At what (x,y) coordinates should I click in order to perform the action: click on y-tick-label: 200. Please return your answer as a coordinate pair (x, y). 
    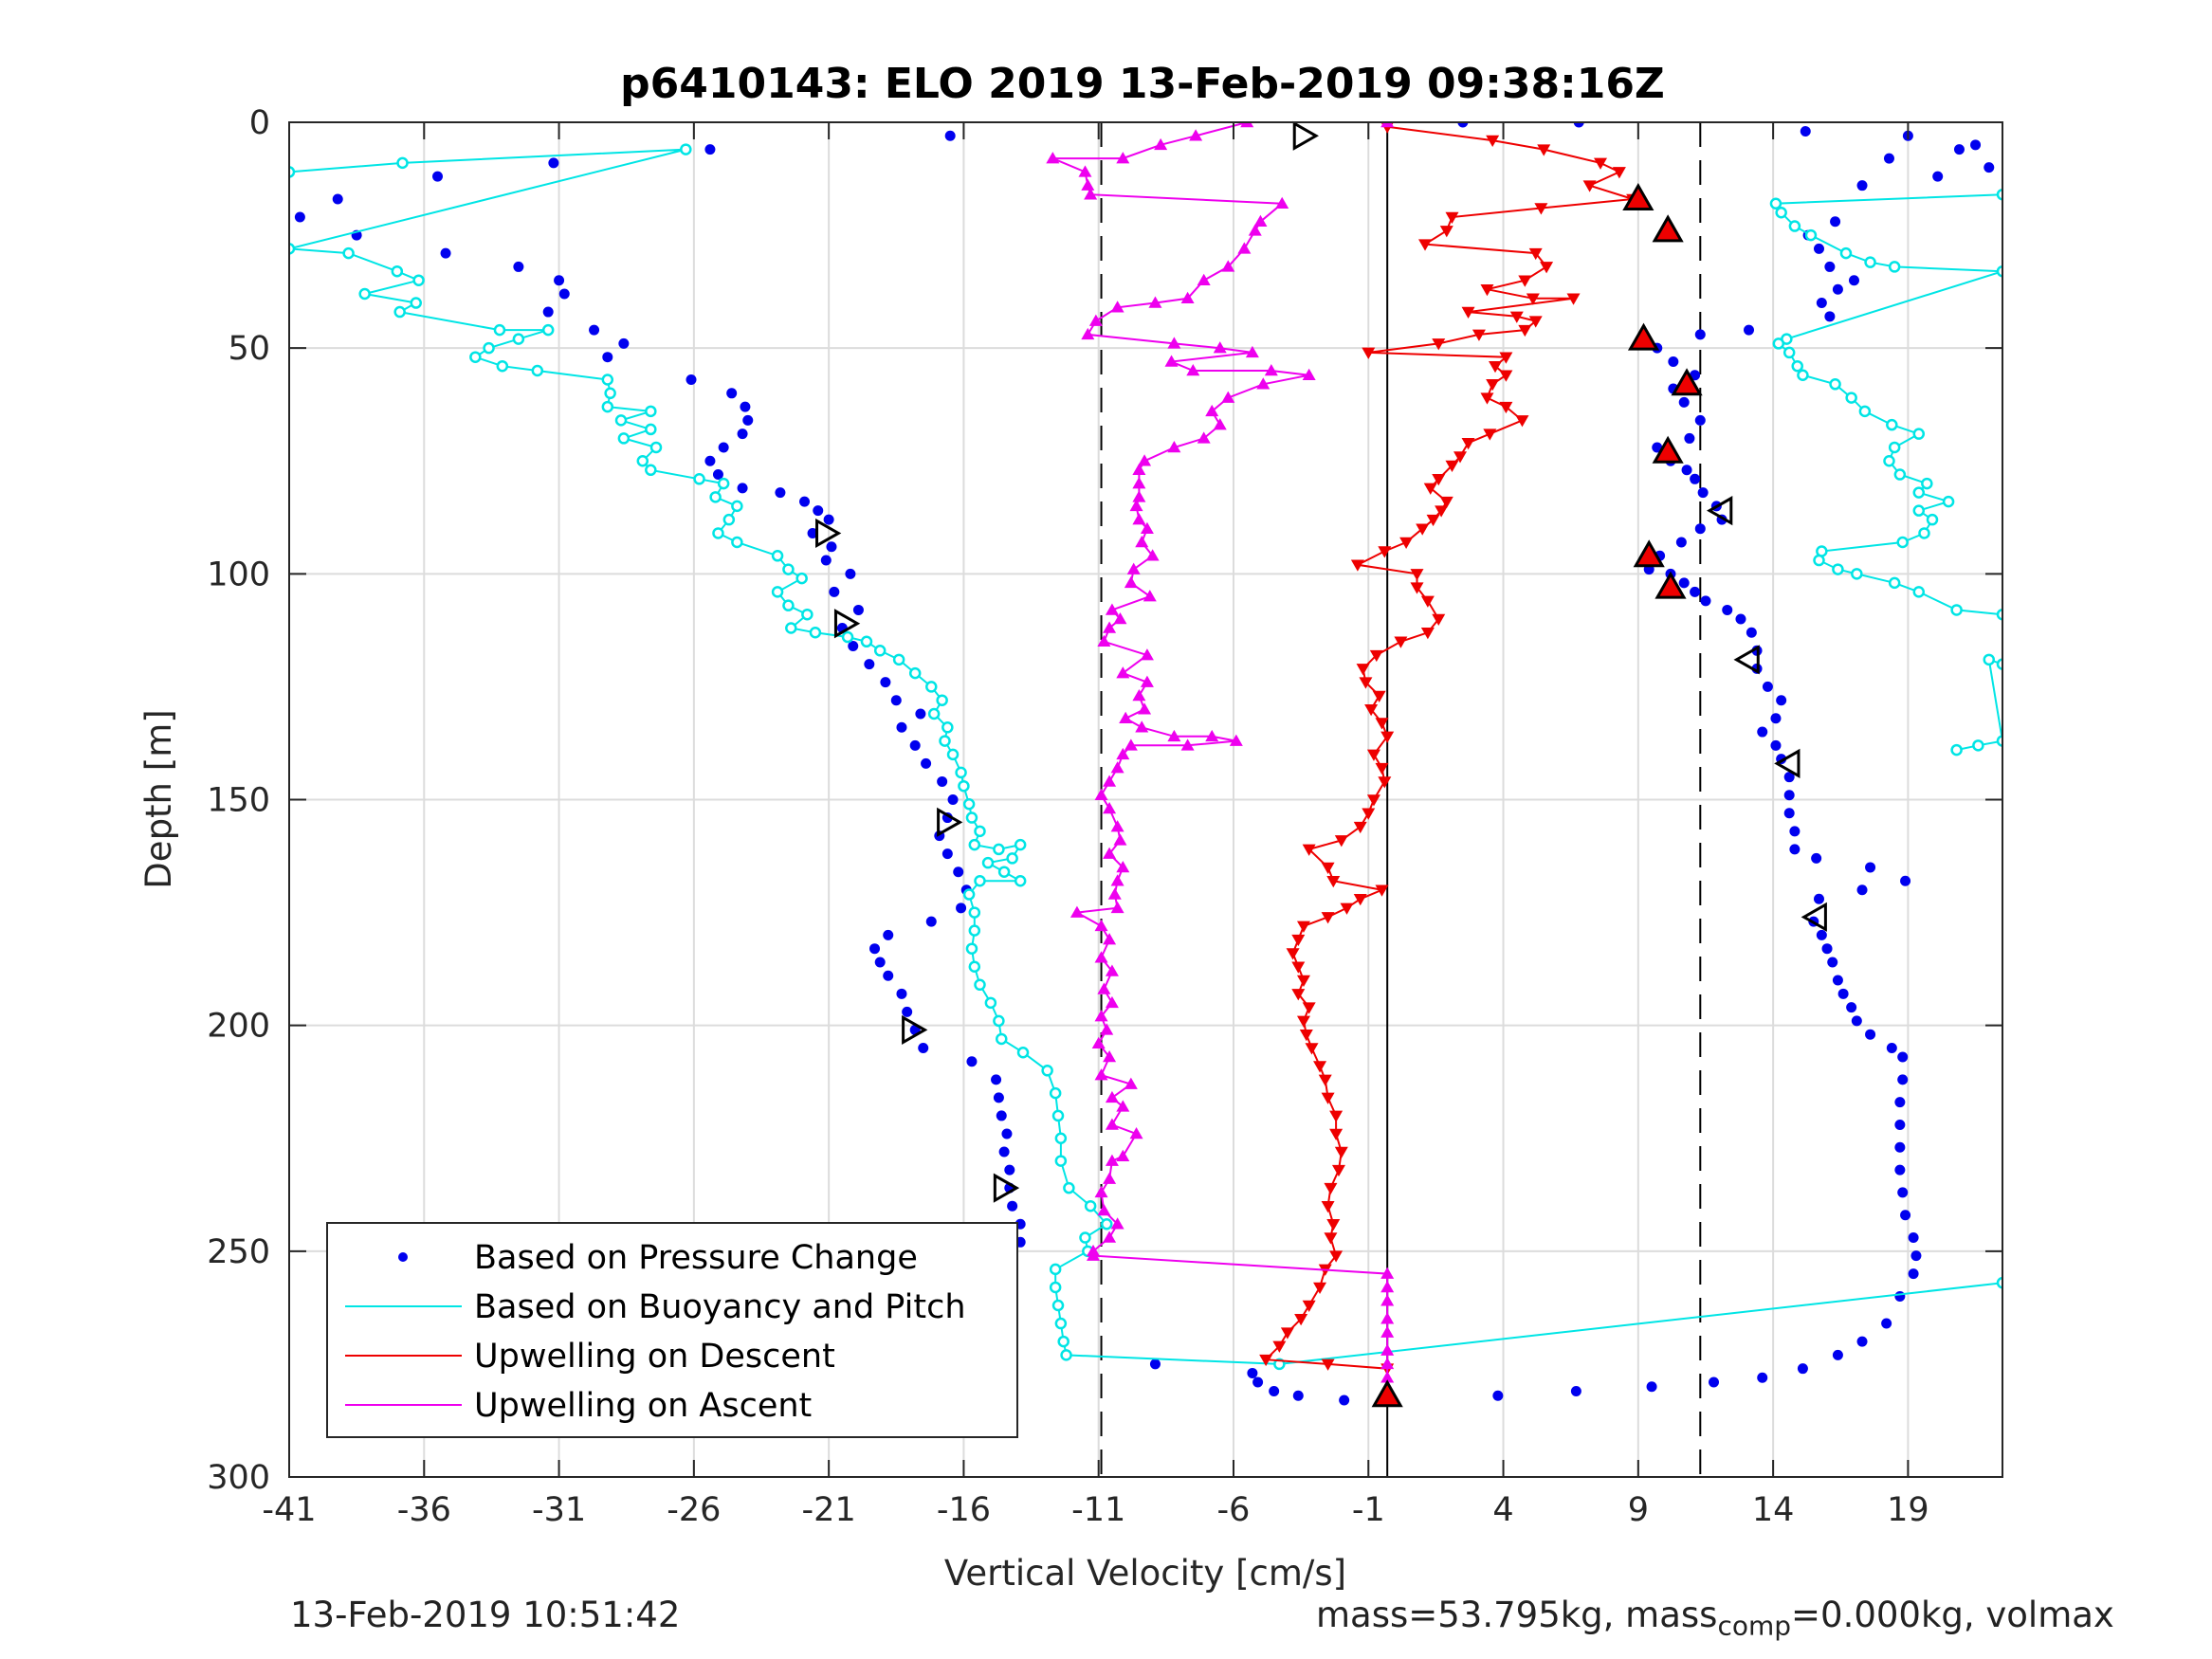
    Looking at the image, I should click on (238, 1027).